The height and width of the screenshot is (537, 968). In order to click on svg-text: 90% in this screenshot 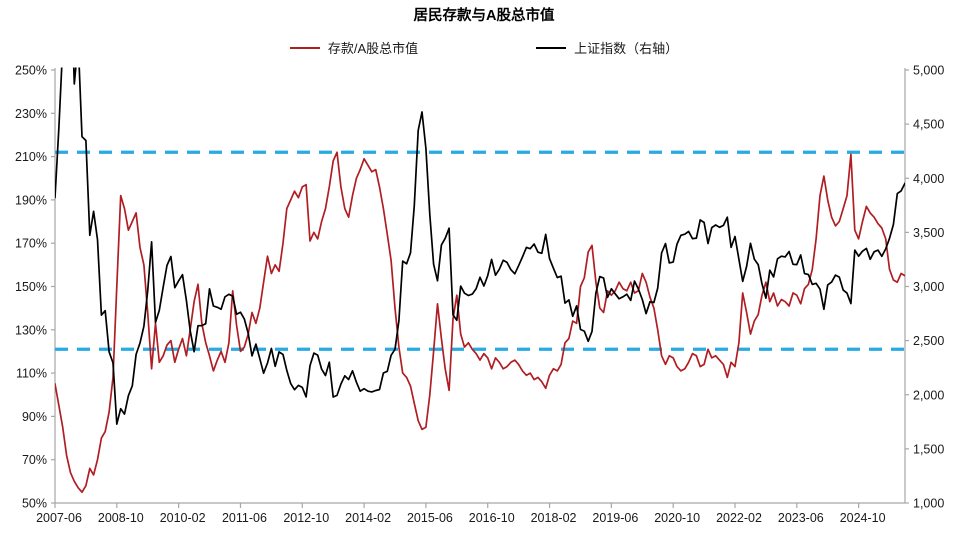, I will do `click(34, 417)`.